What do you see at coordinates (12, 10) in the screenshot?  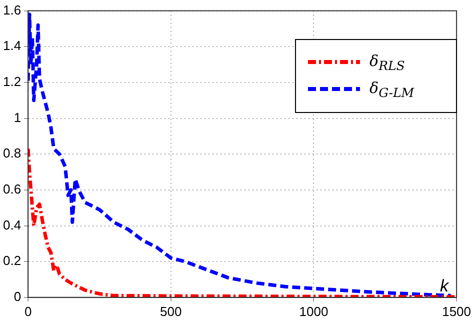 I see `y-tick-label: 1.6` at bounding box center [12, 10].